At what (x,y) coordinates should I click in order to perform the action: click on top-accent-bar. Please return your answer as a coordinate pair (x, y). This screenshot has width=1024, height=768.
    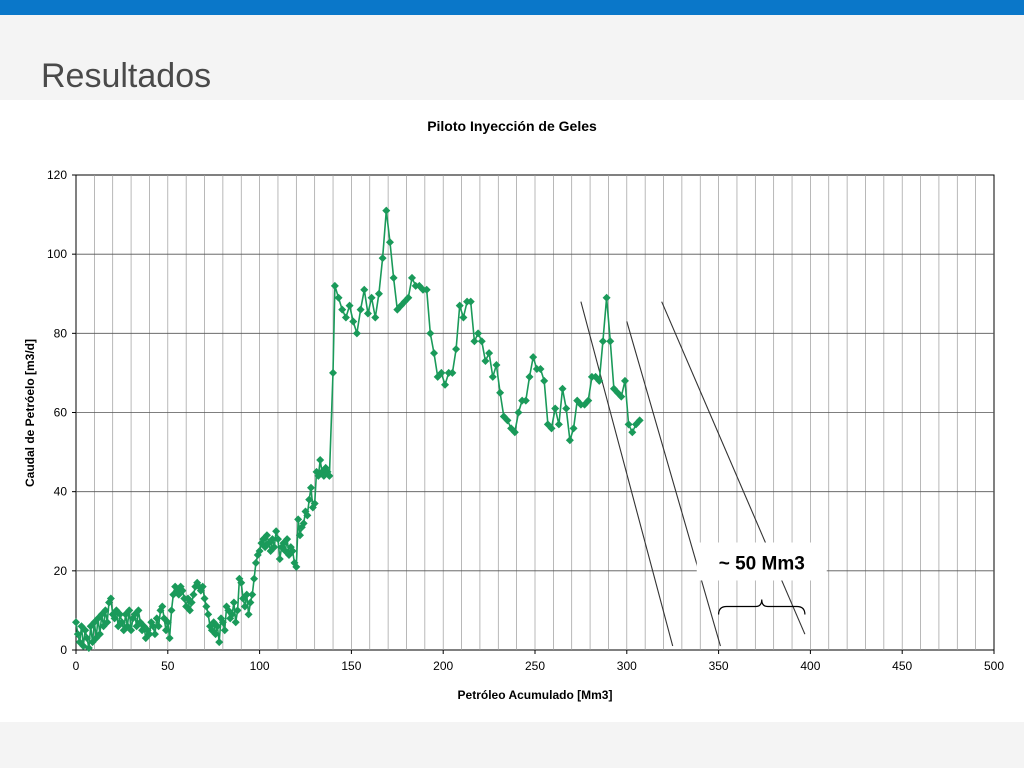
    Looking at the image, I should click on (512, 7).